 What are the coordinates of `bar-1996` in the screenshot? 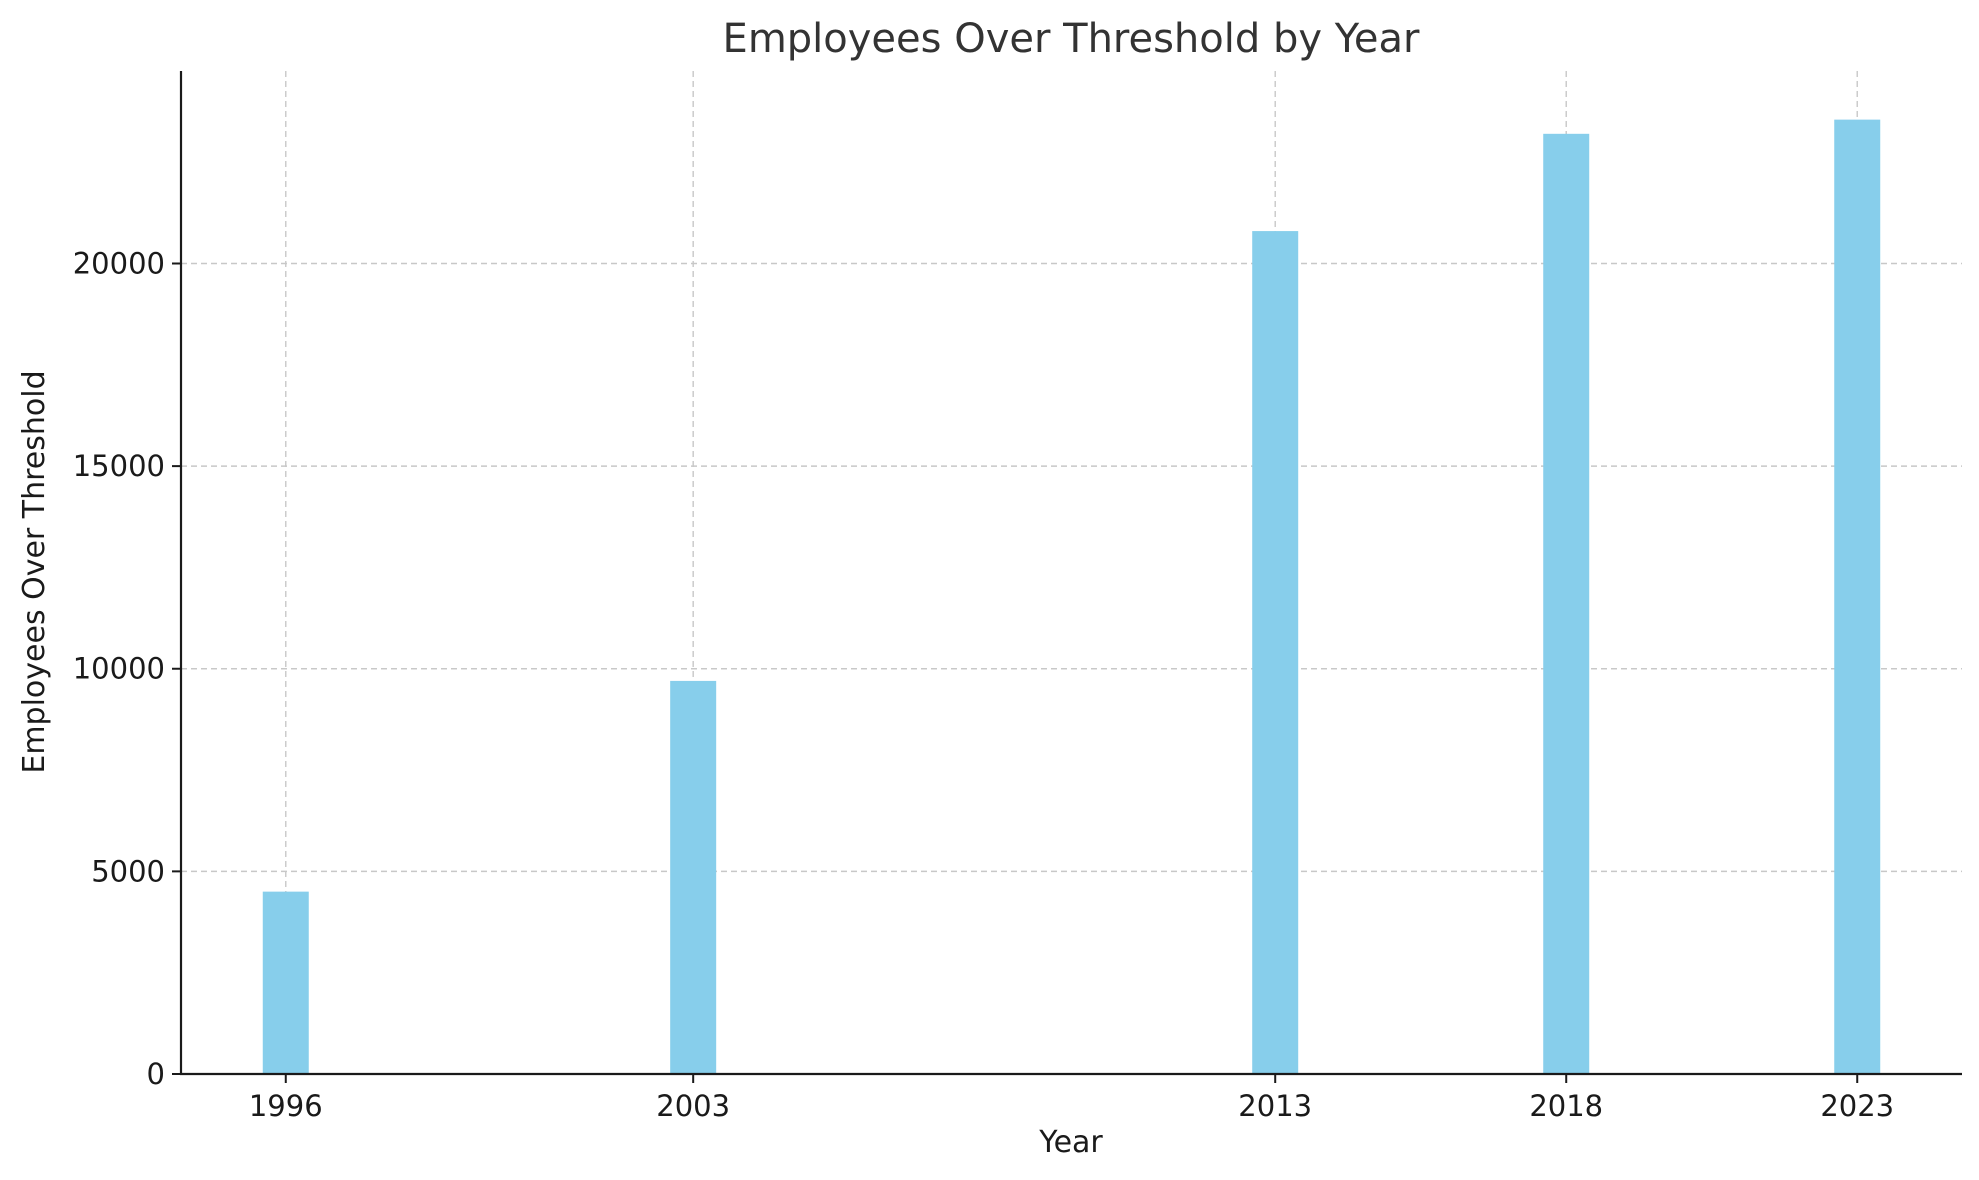 It's located at (285, 982).